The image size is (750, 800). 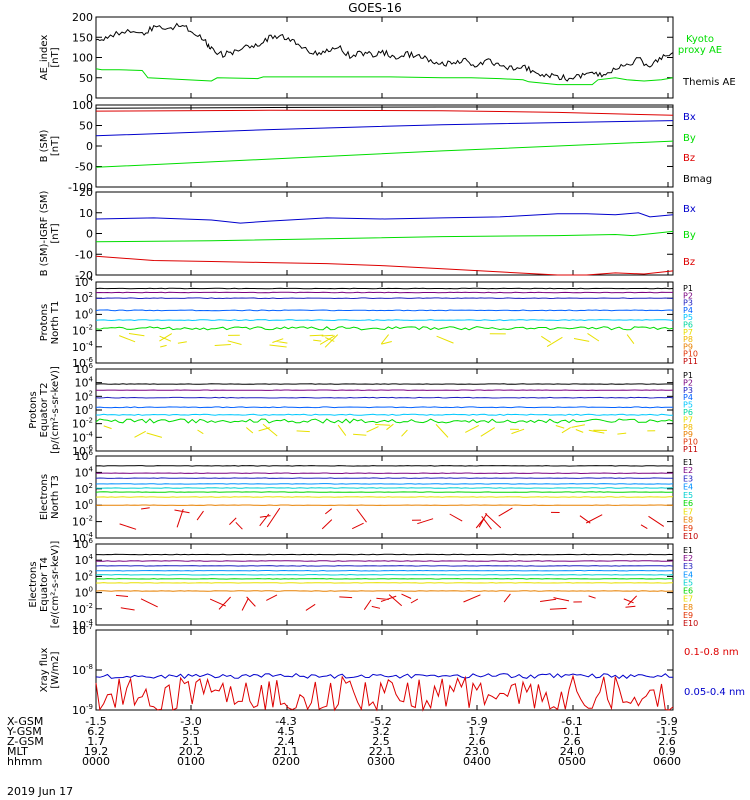 I want to click on y-tick-label: 104, so click(x=84, y=472).